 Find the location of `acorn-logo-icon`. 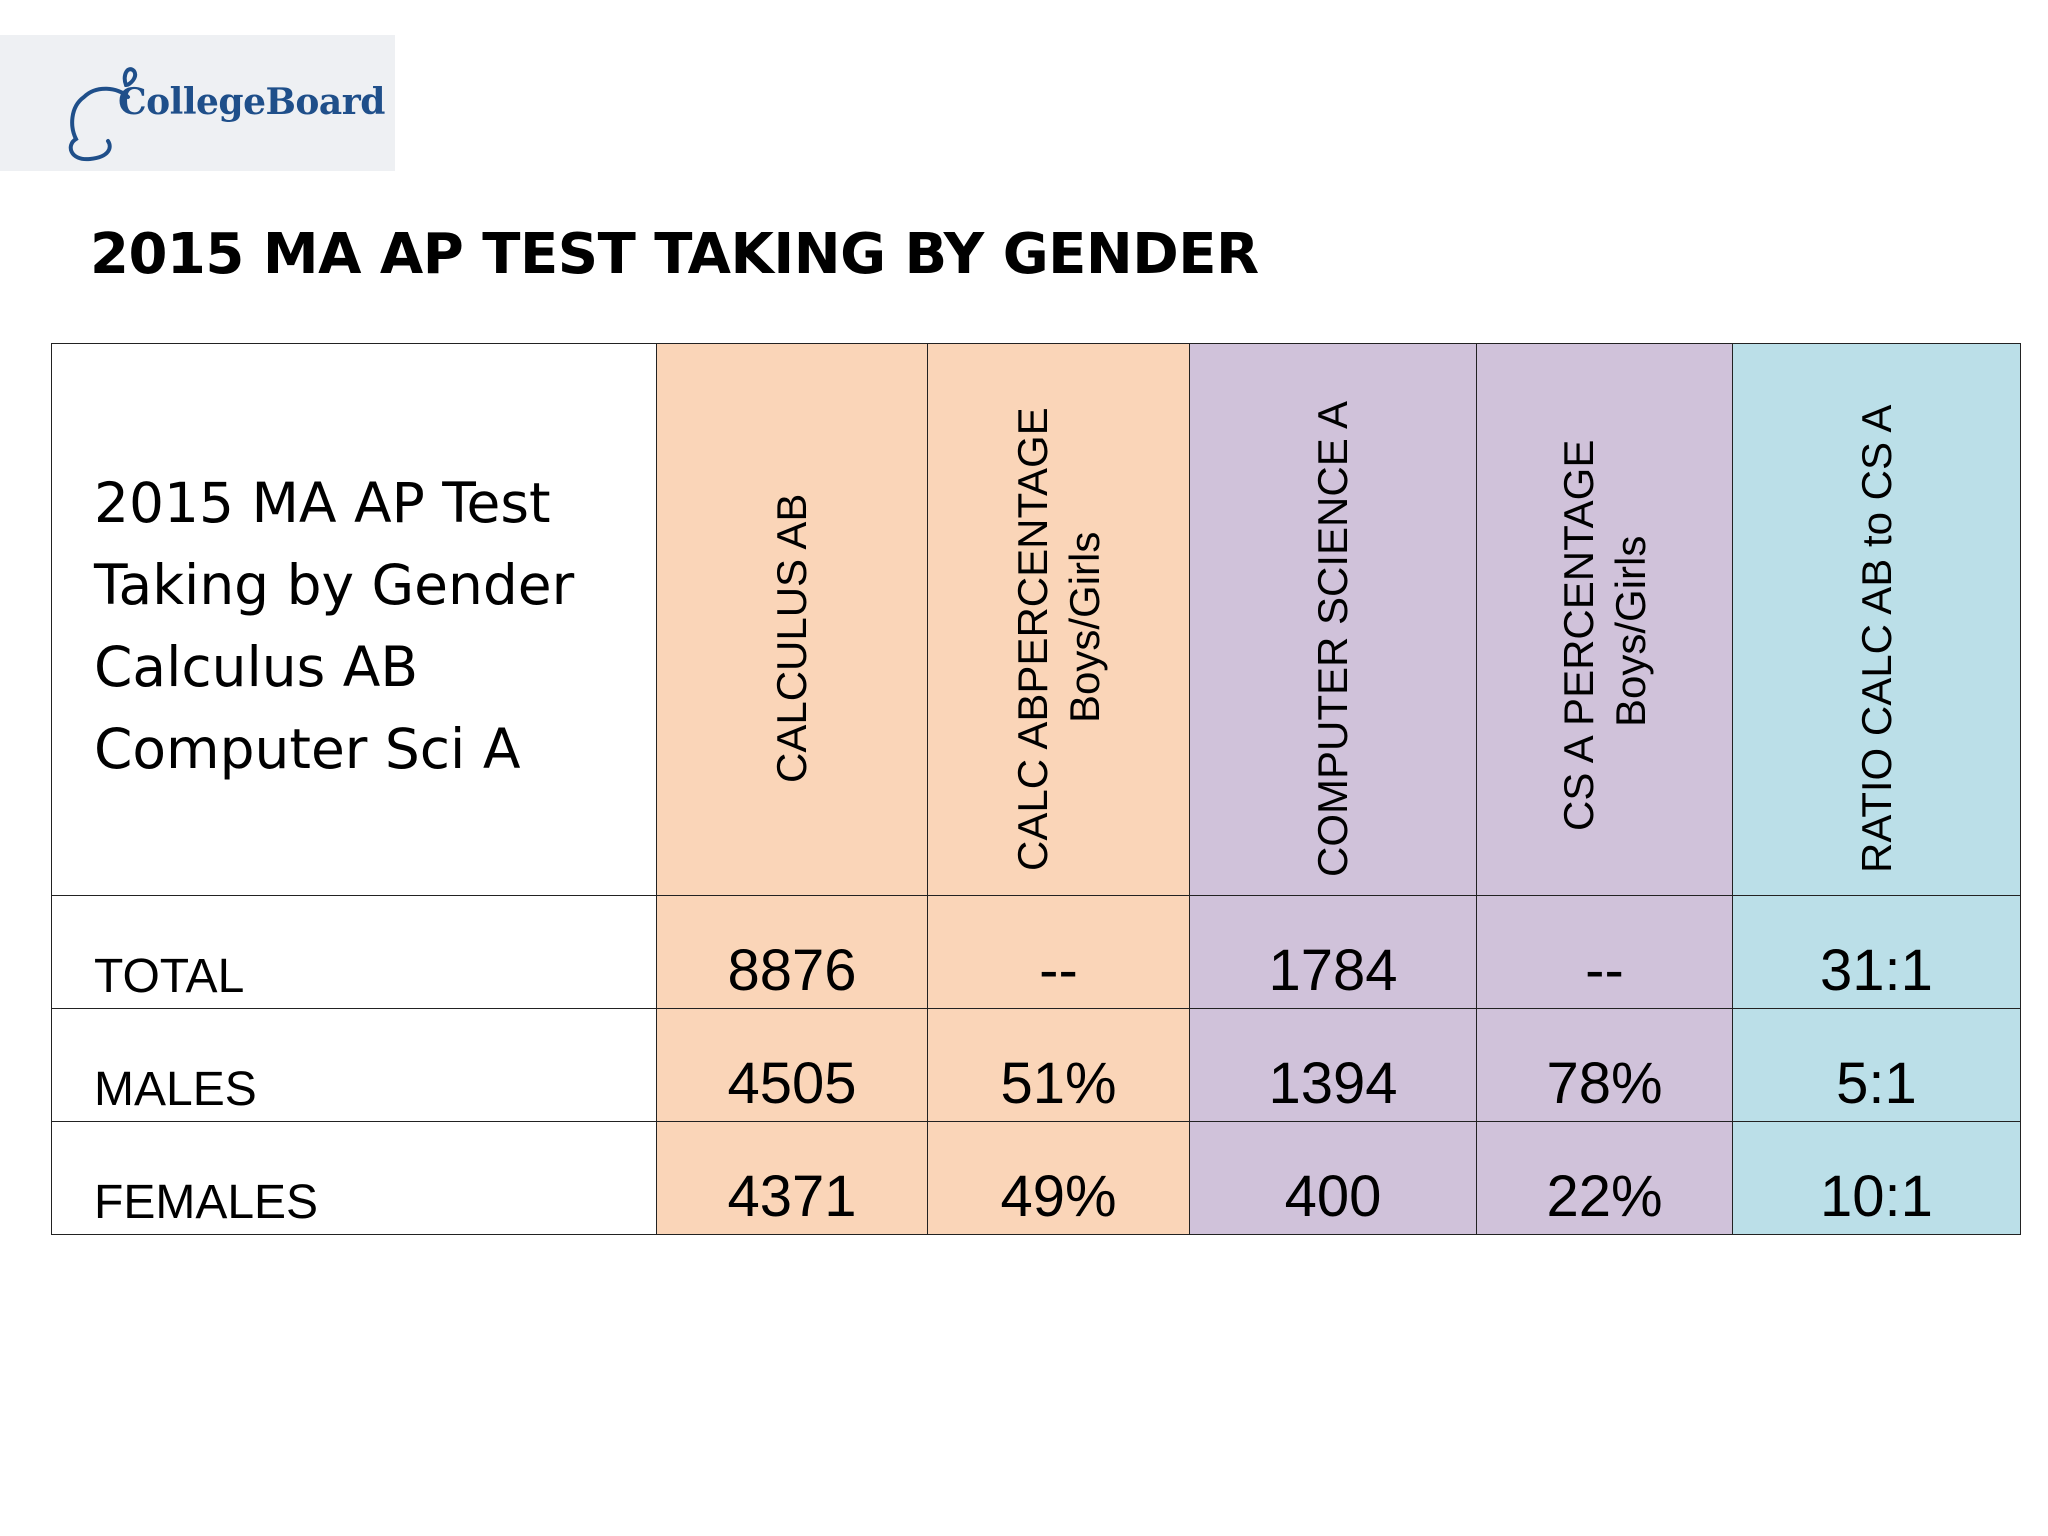

acorn-logo-icon is located at coordinates (102, 114).